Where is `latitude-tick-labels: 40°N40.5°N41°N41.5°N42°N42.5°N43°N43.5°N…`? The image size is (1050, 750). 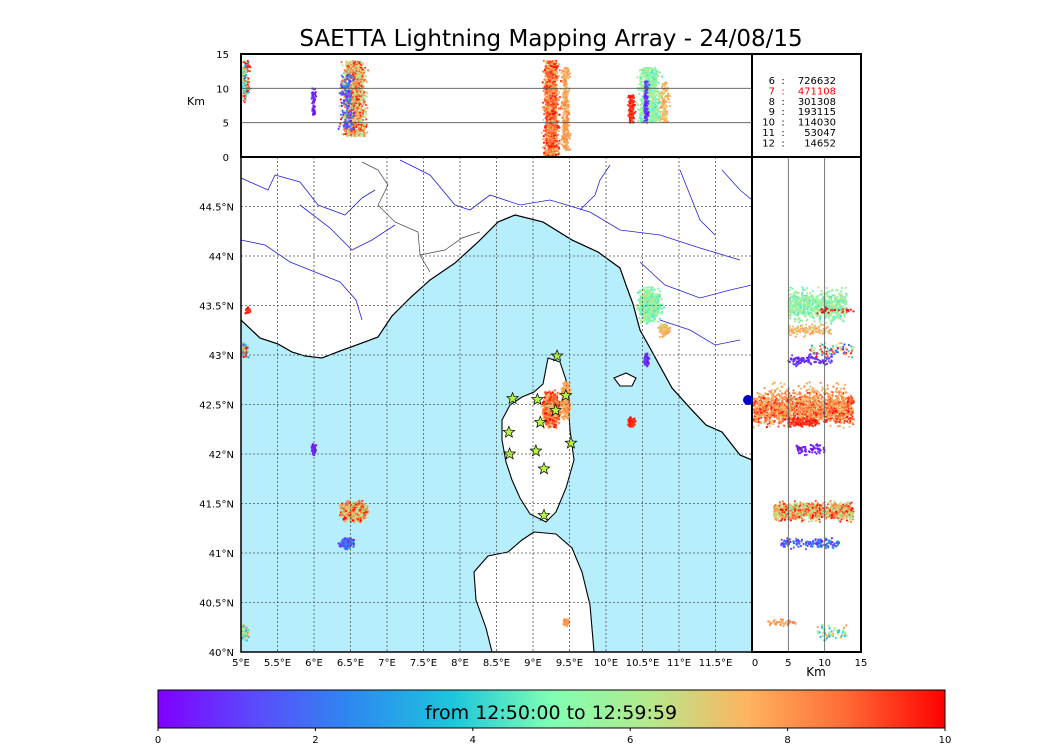 latitude-tick-labels: 40°N40.5°N41°N41.5°N42°N42.5°N43°N43.5°N… is located at coordinates (216, 431).